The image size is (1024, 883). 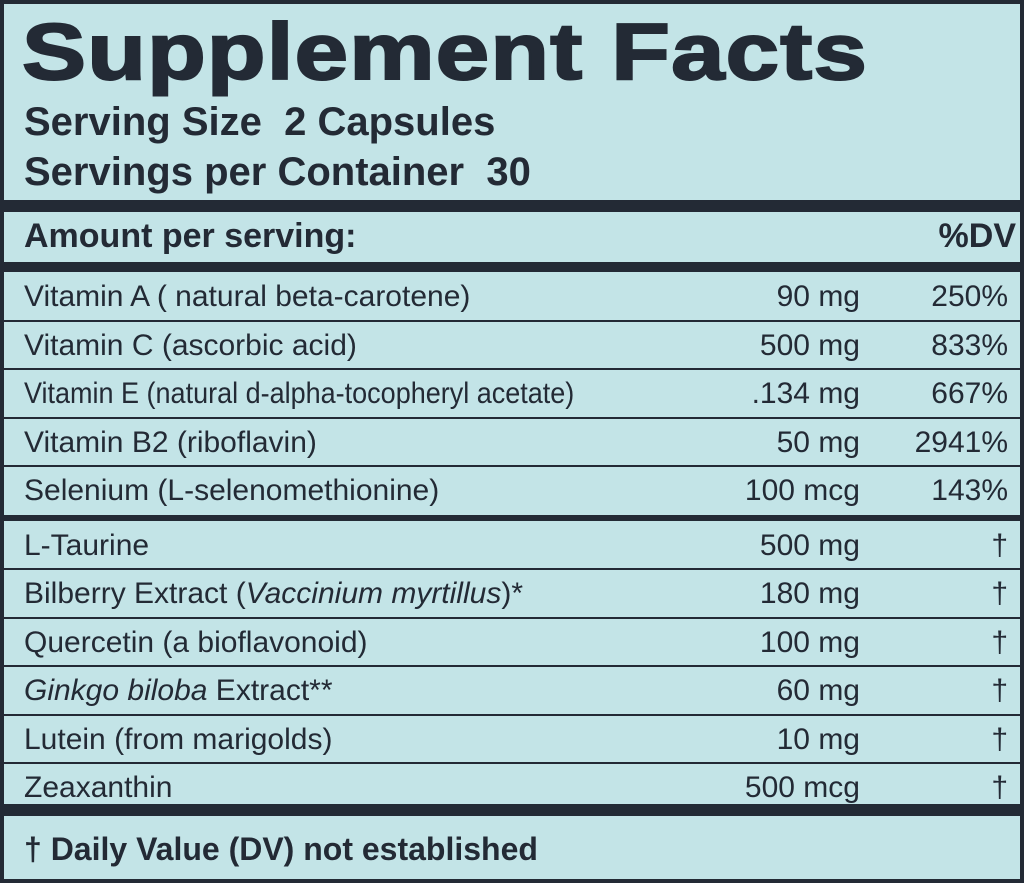 I want to click on name-part: Vitamin A ( natural beta-carotene), so click(x=247, y=296).